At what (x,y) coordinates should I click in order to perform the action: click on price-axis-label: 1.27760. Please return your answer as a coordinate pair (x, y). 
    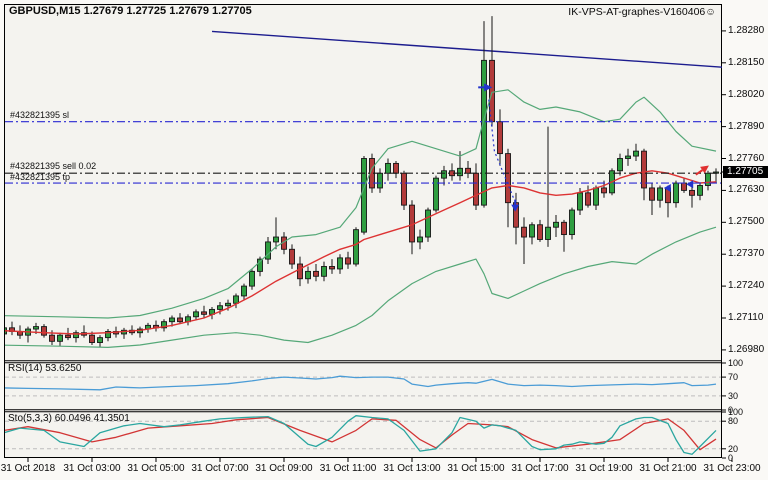
    Looking at the image, I should click on (746, 158).